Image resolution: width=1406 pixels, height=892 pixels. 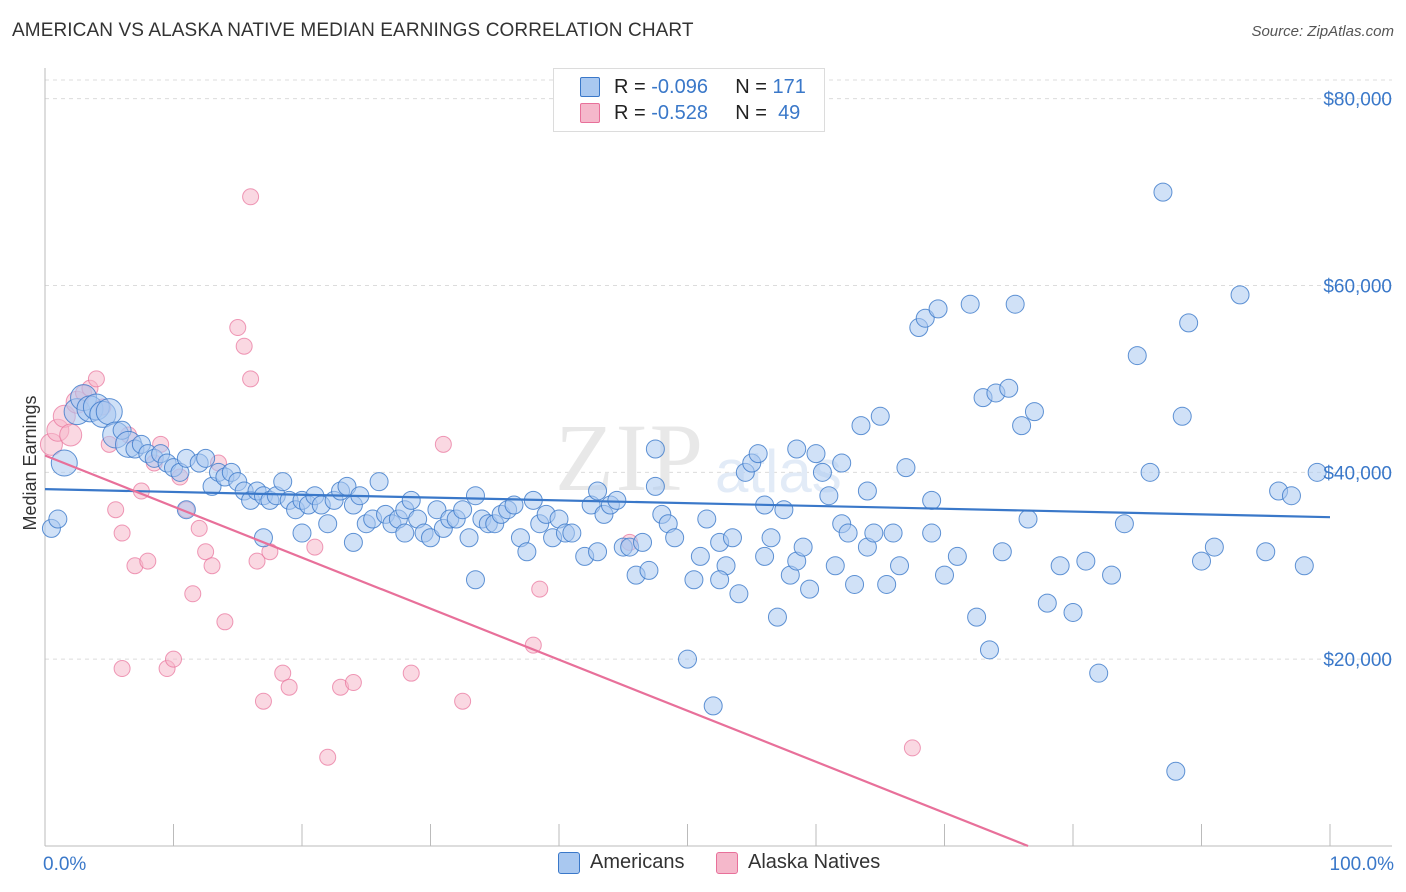 I want to click on y-tick-label: $20,000, so click(x=1357, y=660).